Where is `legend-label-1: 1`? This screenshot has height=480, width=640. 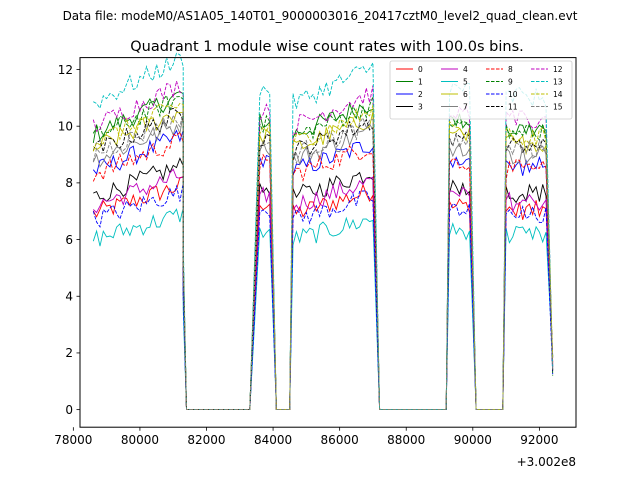
legend-label-1: 1 is located at coordinates (420, 82).